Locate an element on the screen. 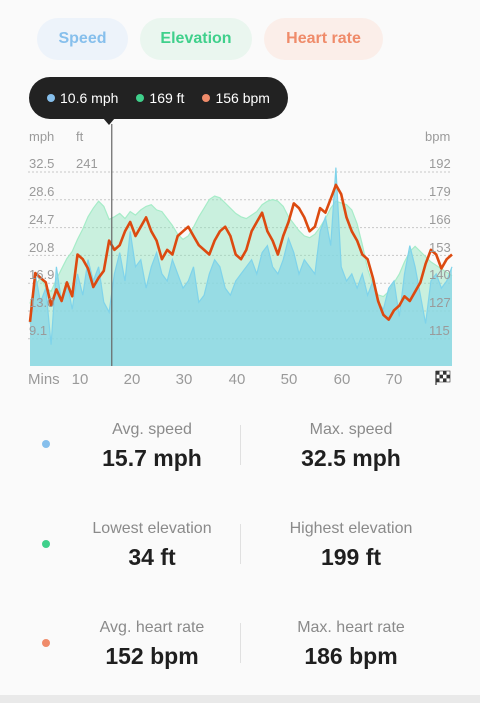 Image resolution: width=480 pixels, height=703 pixels. heart-rate-tick-label: 127 is located at coordinates (440, 302).